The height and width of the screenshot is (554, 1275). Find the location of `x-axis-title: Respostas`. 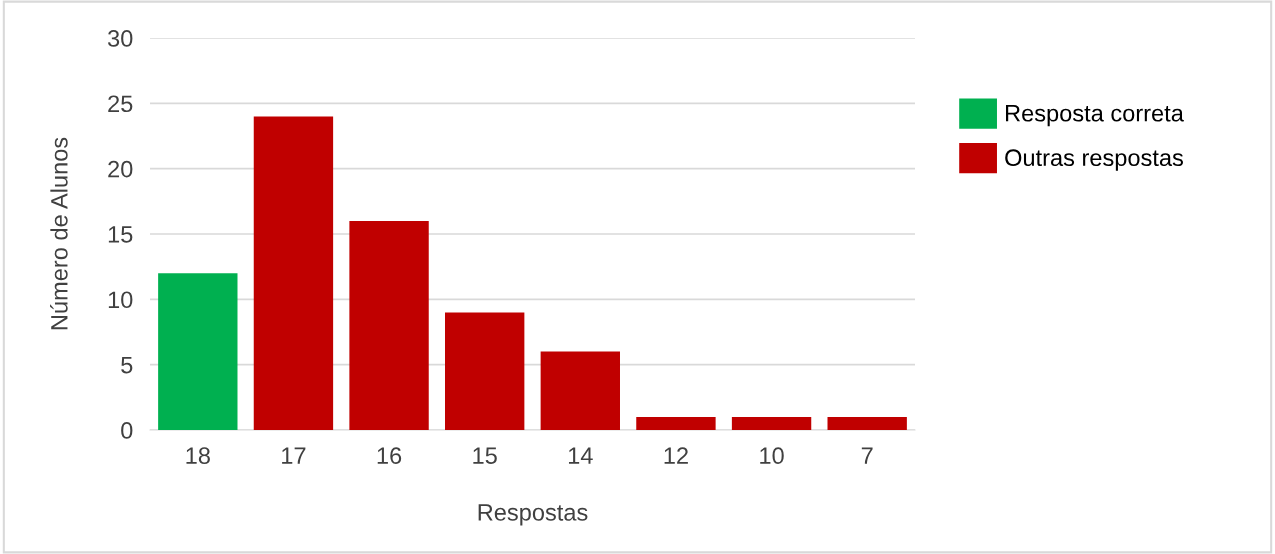

x-axis-title: Respostas is located at coordinates (533, 515).